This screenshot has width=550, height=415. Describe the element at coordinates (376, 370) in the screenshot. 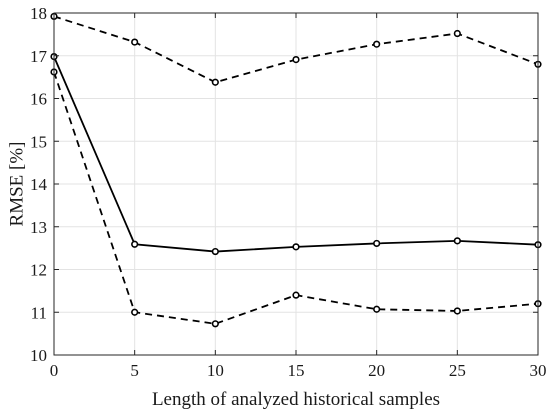

I see `x-tick-label: 20` at that location.